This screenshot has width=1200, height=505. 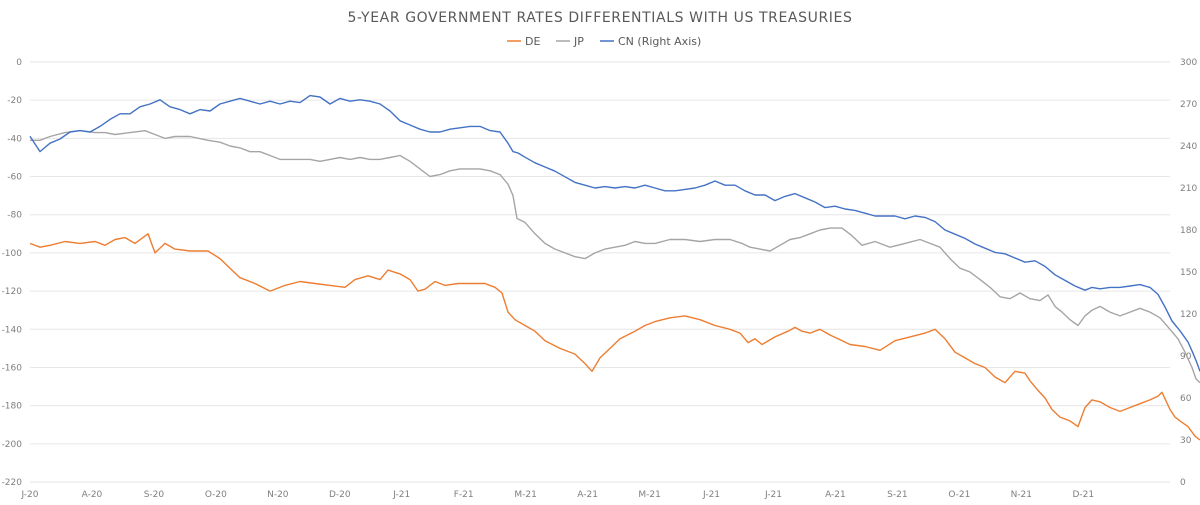 I want to click on y-right-tick-label: 300, so click(x=1188, y=63).